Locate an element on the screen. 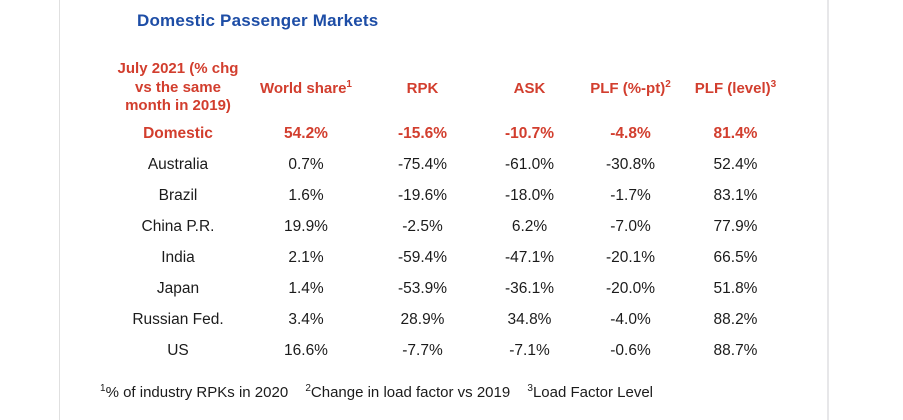 The image size is (903, 420). footnote-3: 3Load Factor Level is located at coordinates (590, 392).